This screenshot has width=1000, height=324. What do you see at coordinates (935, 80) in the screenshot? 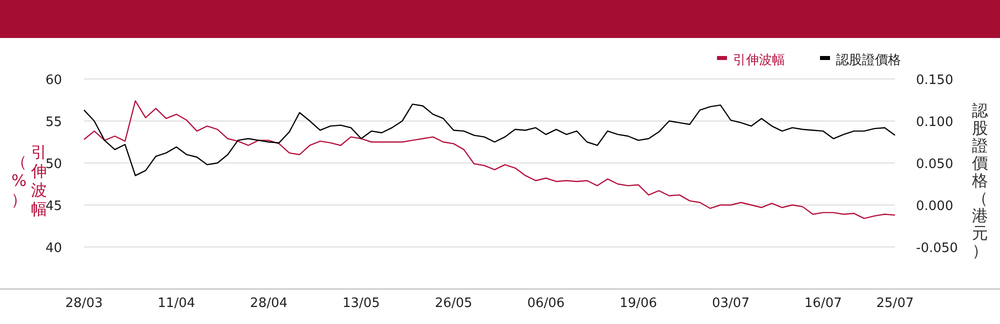
I see `y2-tick-label: 0.150` at bounding box center [935, 80].